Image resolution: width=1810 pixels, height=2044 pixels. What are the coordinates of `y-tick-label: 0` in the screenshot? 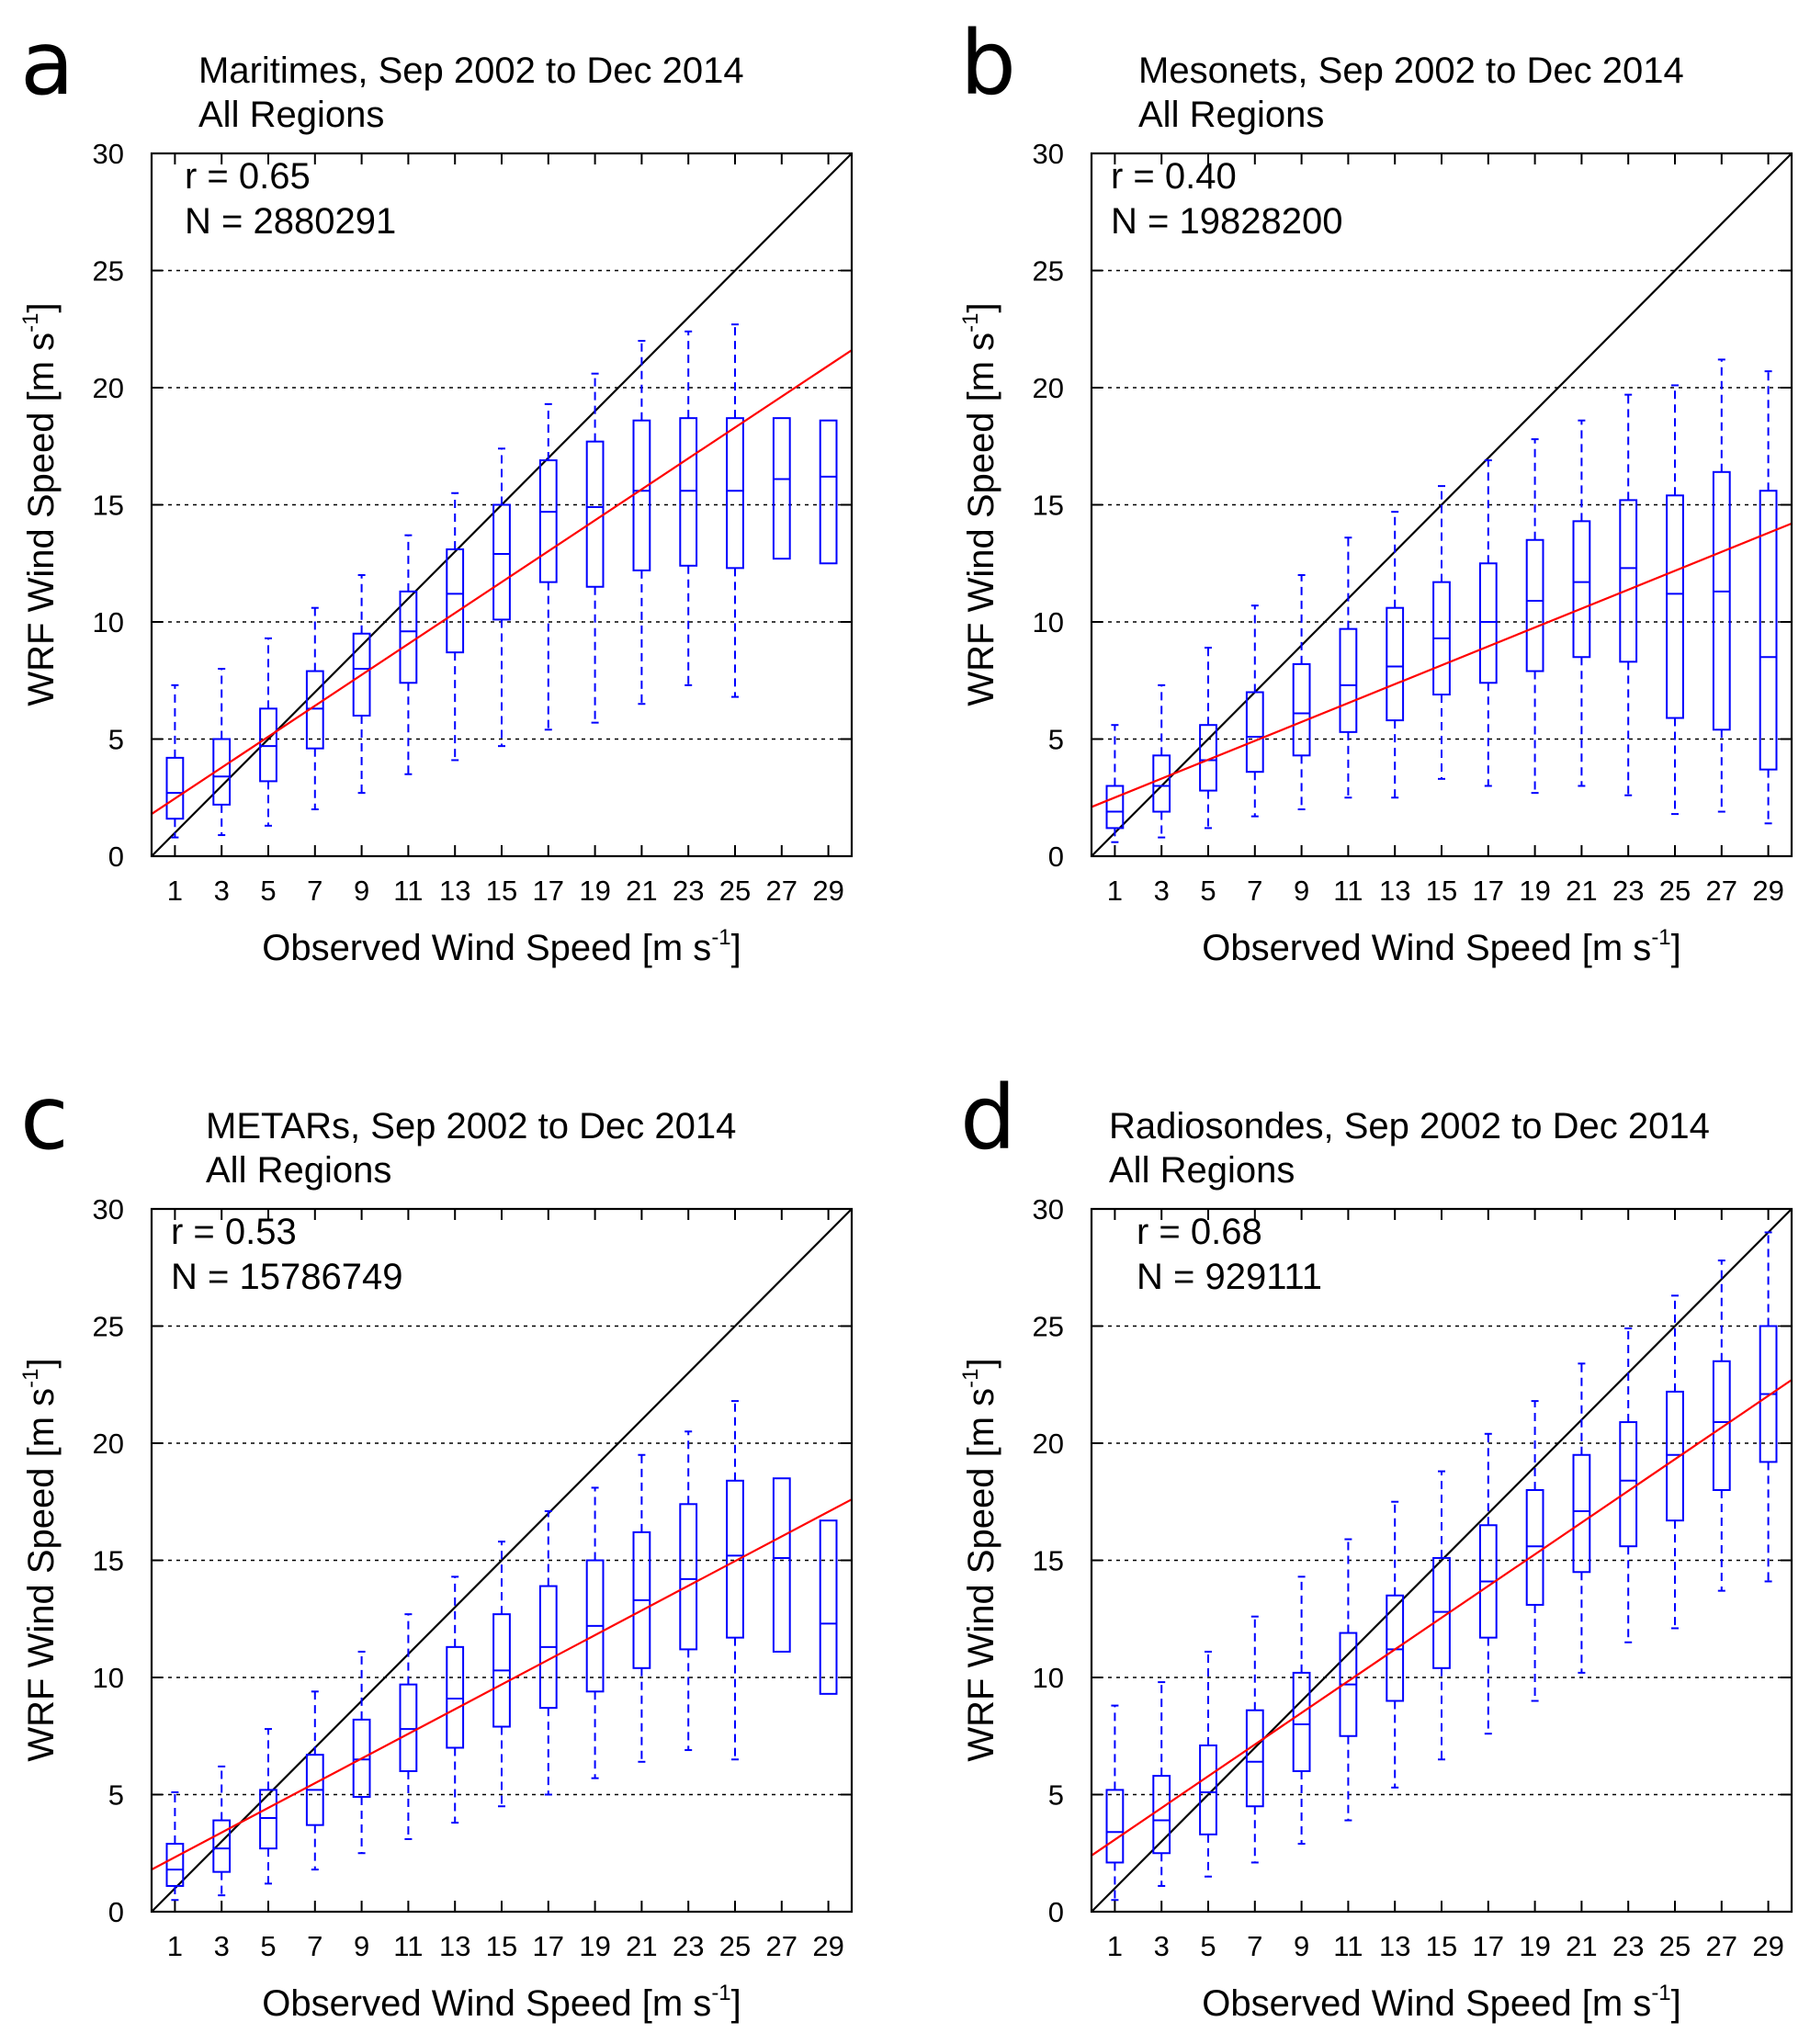 It's located at (116, 1912).